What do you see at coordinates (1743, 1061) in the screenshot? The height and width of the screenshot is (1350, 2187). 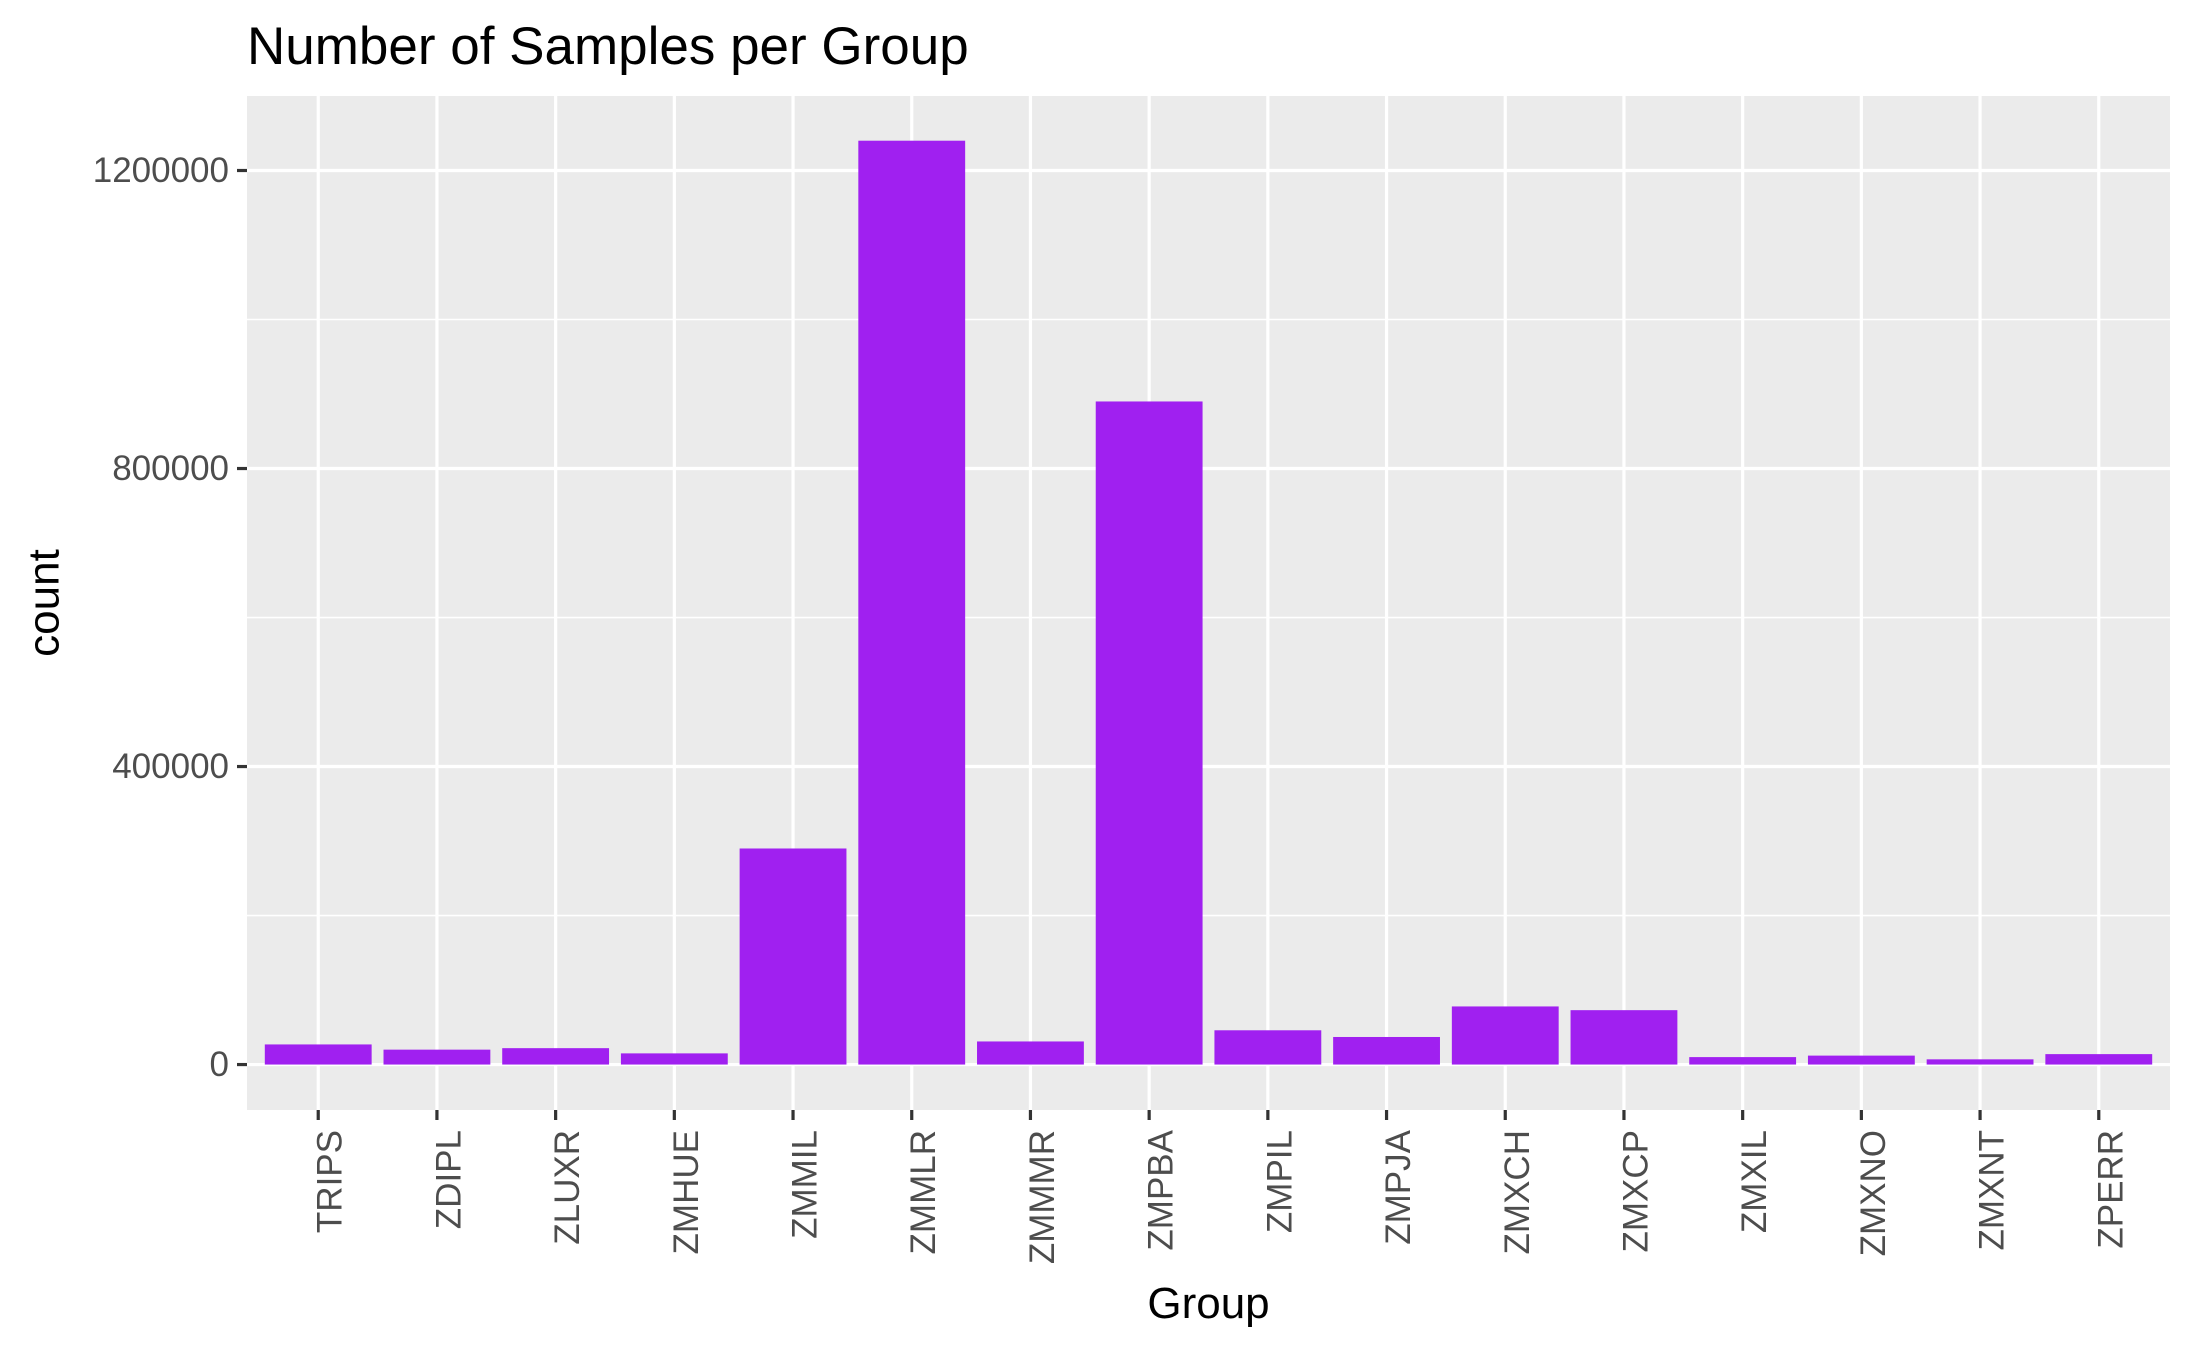 I see `bar-zmxil` at bounding box center [1743, 1061].